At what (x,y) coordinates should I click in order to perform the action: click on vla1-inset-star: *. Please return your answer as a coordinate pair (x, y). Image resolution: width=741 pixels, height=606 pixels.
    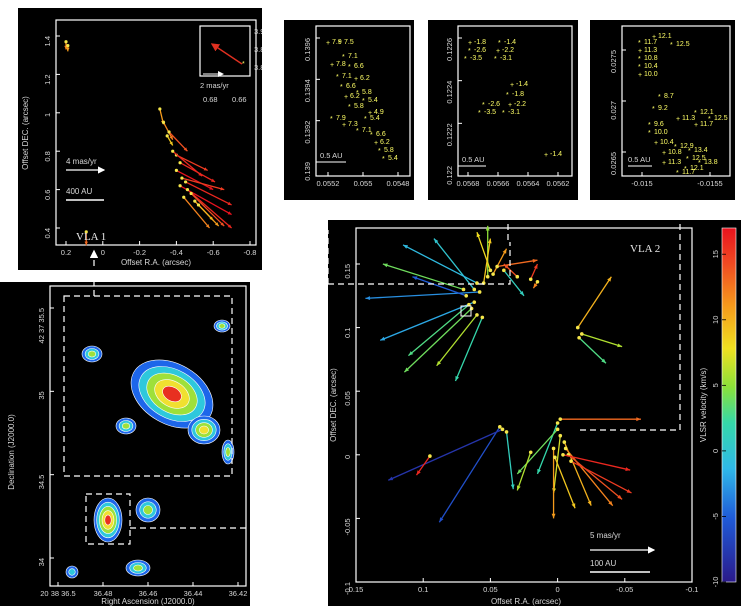
    Looking at the image, I should click on (243, 64).